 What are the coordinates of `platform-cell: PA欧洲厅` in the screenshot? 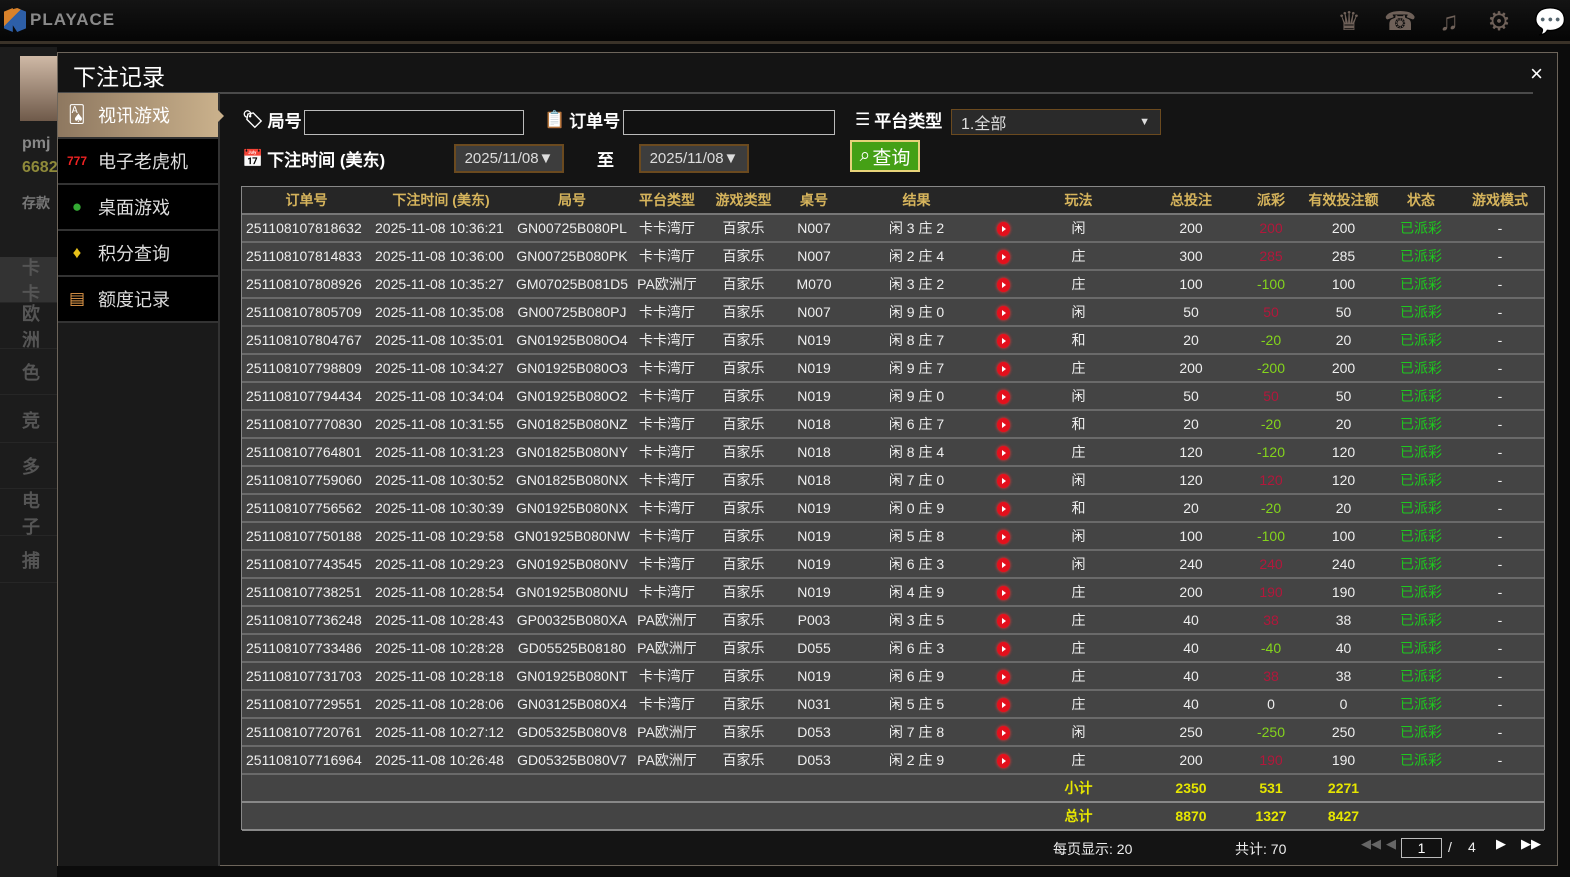 It's located at (667, 732).